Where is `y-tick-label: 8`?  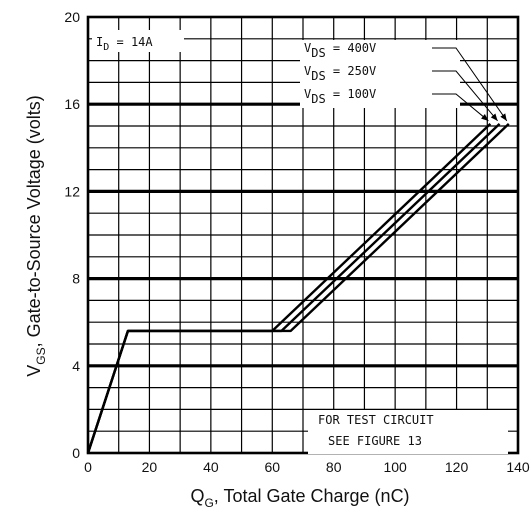 y-tick-label: 8 is located at coordinates (76, 279).